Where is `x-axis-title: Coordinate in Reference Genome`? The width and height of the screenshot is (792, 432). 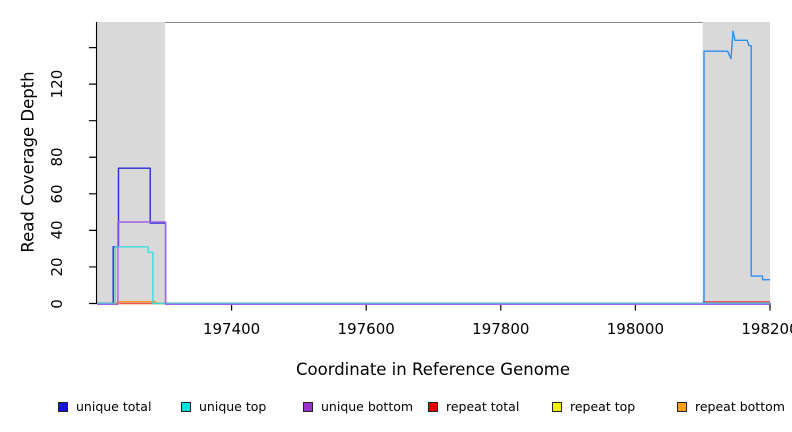
x-axis-title: Coordinate in Reference Genome is located at coordinates (433, 369).